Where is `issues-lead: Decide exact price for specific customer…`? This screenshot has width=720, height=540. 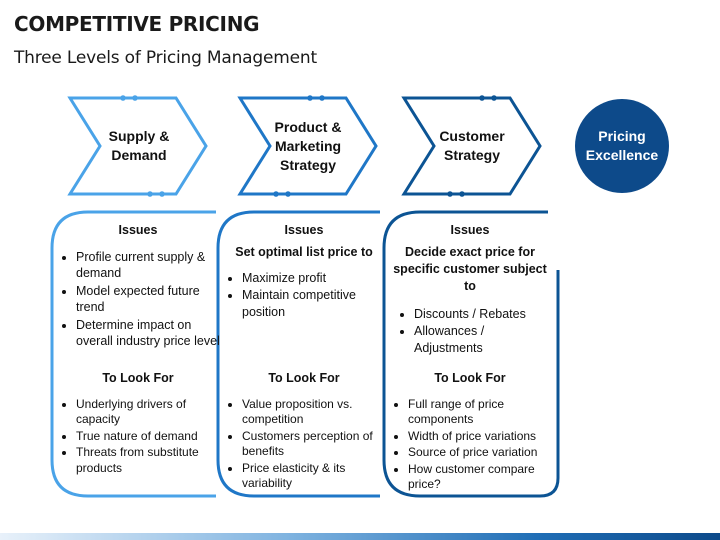 issues-lead: Decide exact price for specific customer… is located at coordinates (470, 268).